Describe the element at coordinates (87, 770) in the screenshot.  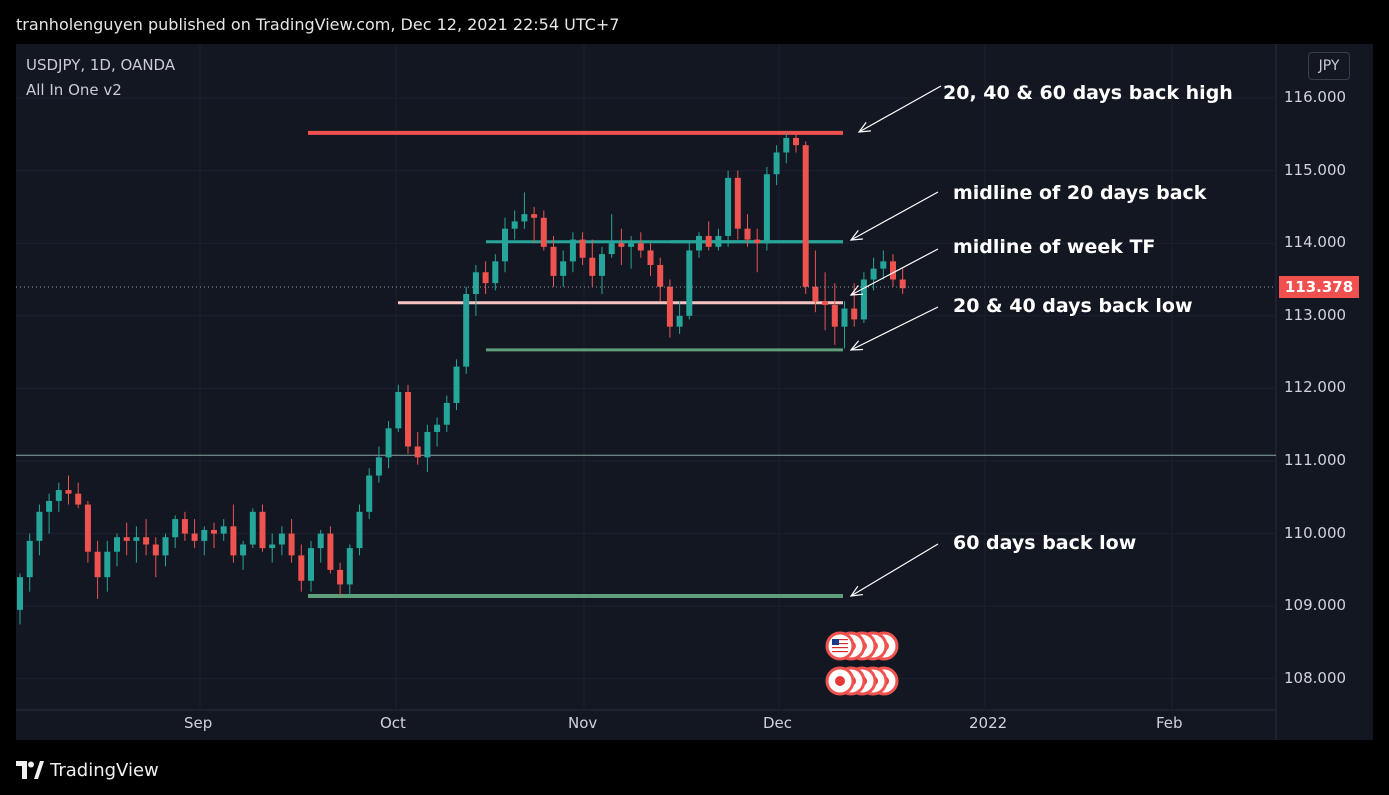
I see `brand-footer: TradingView` at that location.